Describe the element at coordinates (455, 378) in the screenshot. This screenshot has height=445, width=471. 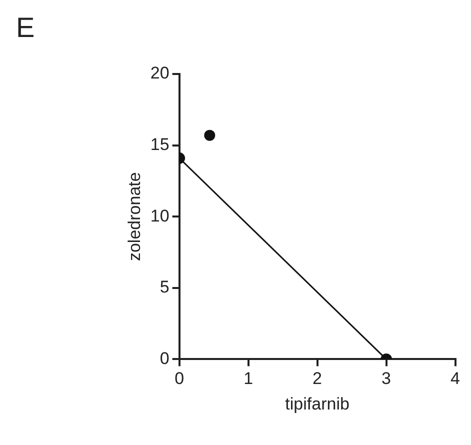
I see `x-tick-label: 4` at that location.